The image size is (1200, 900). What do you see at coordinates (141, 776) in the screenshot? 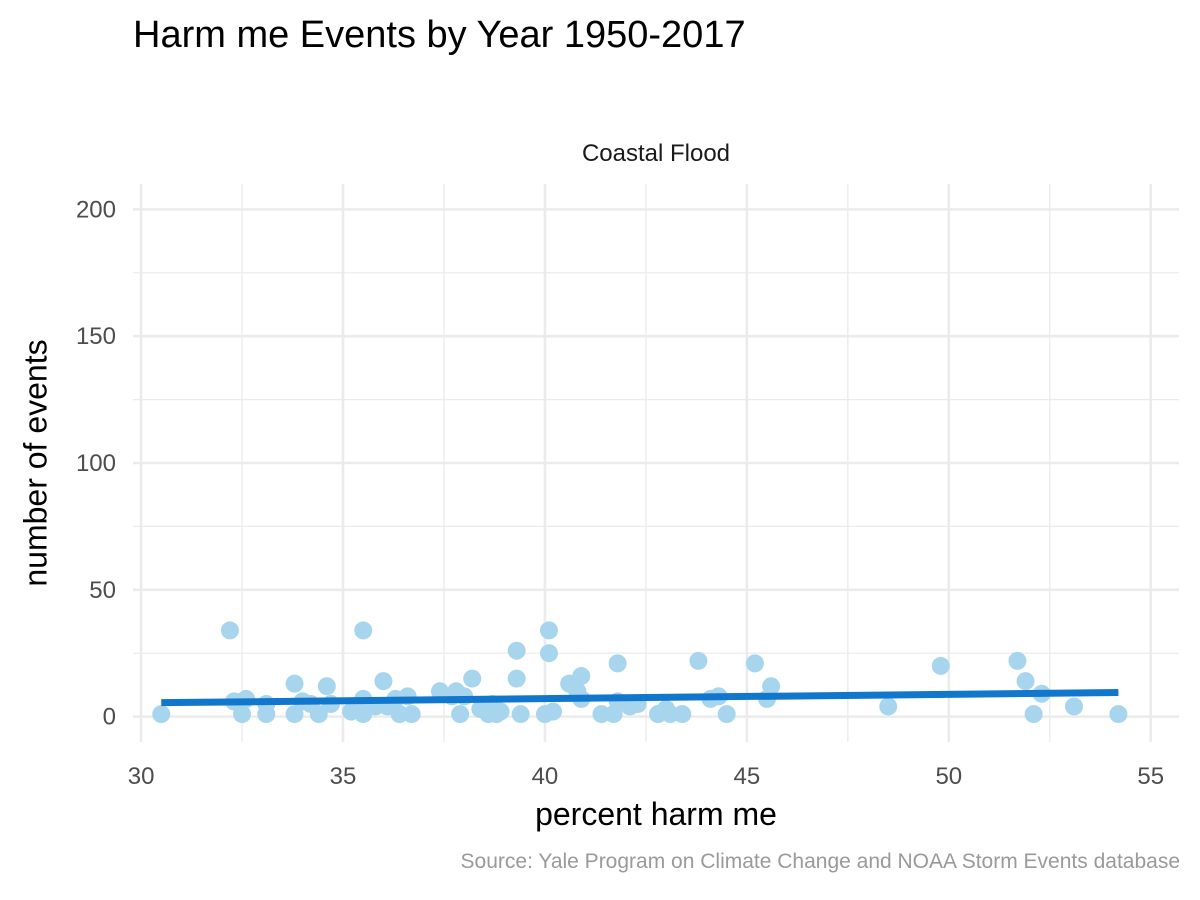
I see `x-tick-label: 30` at bounding box center [141, 776].